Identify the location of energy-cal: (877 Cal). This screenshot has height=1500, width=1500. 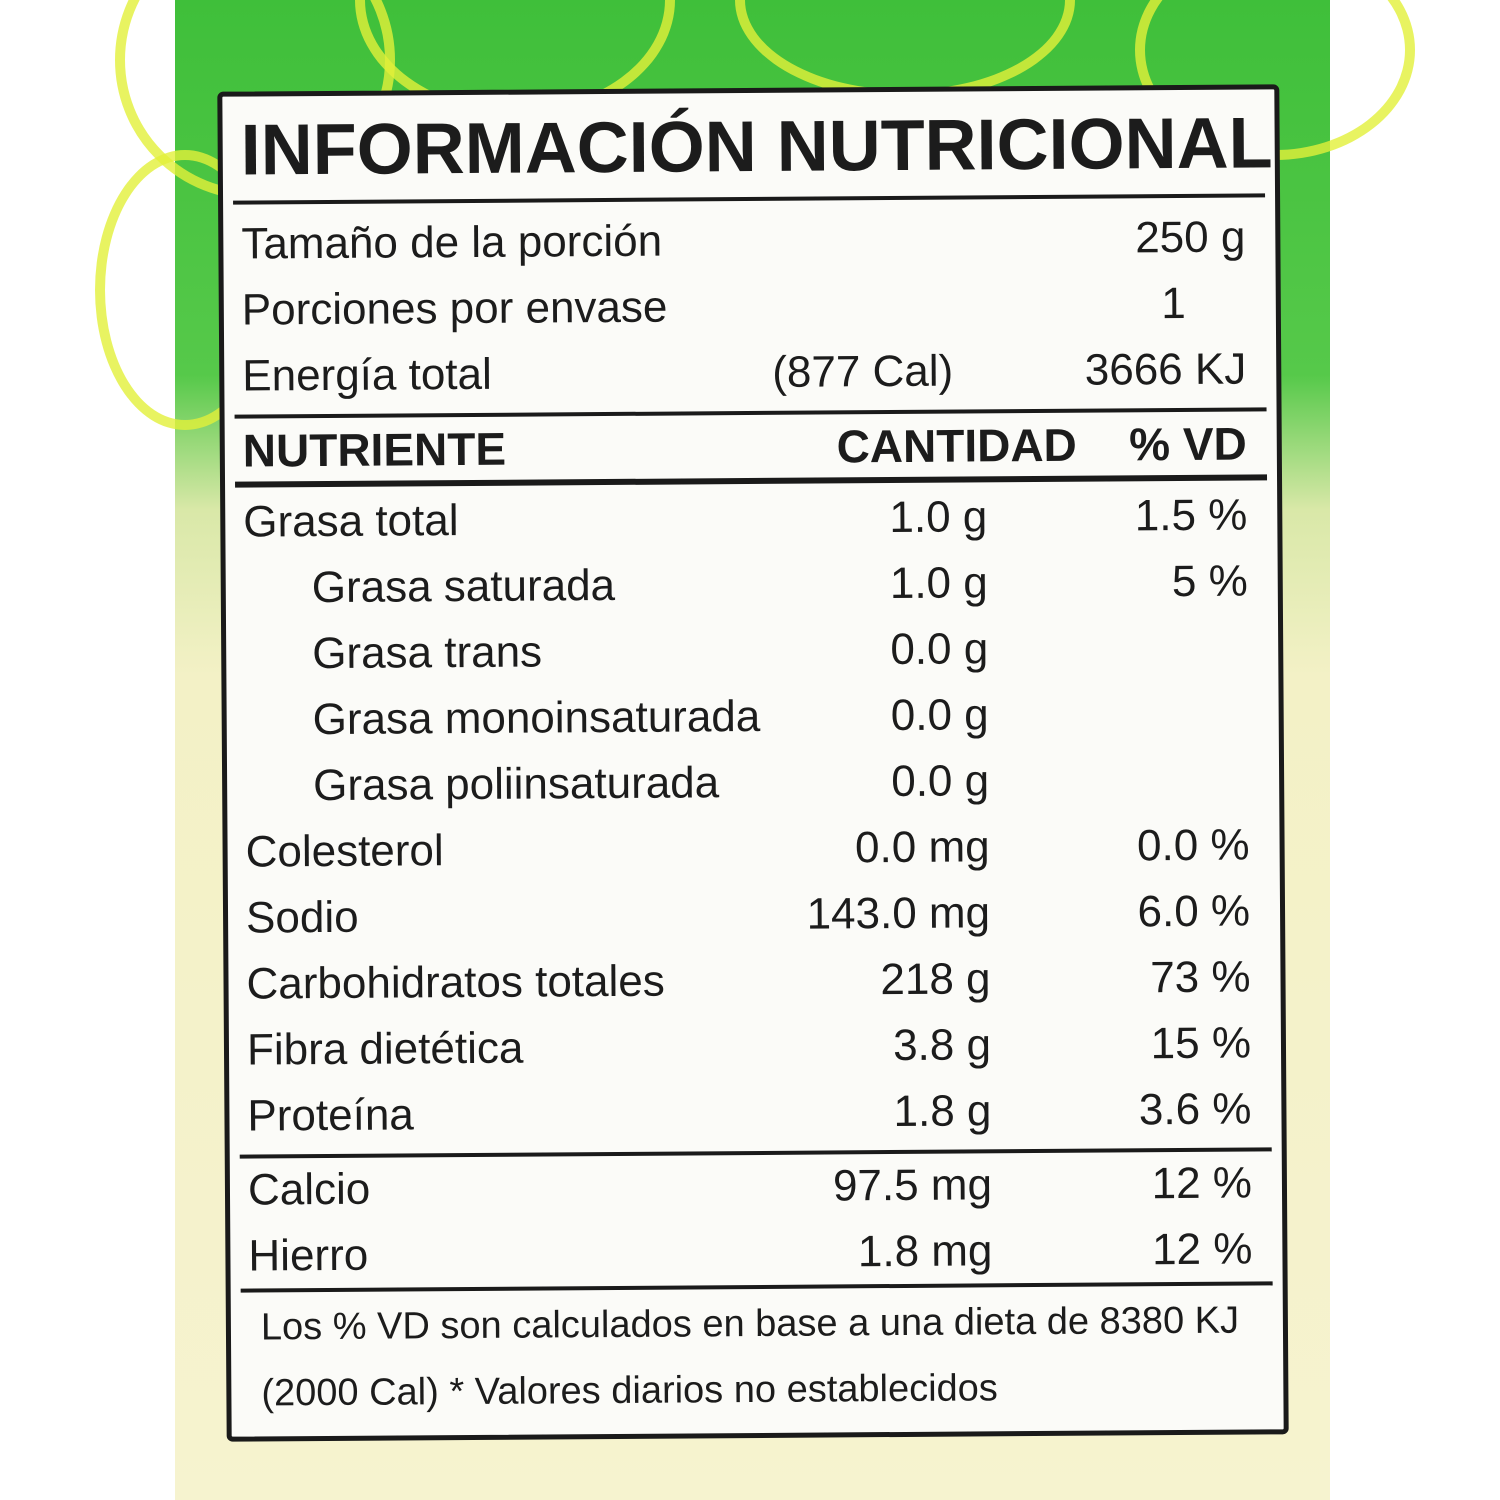
(863, 371).